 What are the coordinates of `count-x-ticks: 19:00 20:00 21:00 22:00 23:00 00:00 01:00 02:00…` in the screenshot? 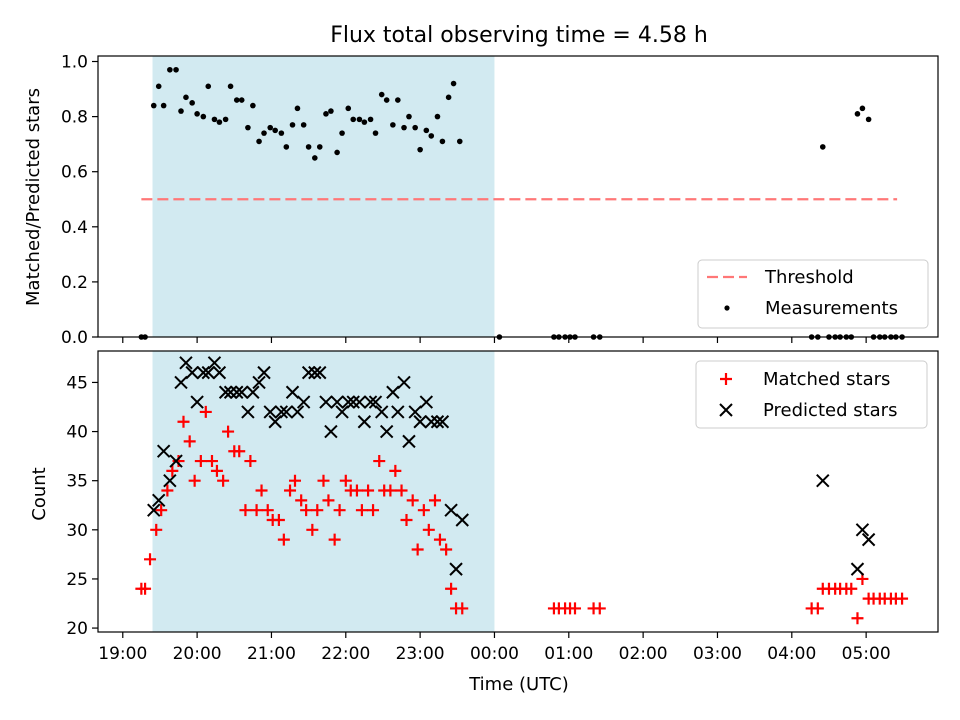 It's located at (494, 648).